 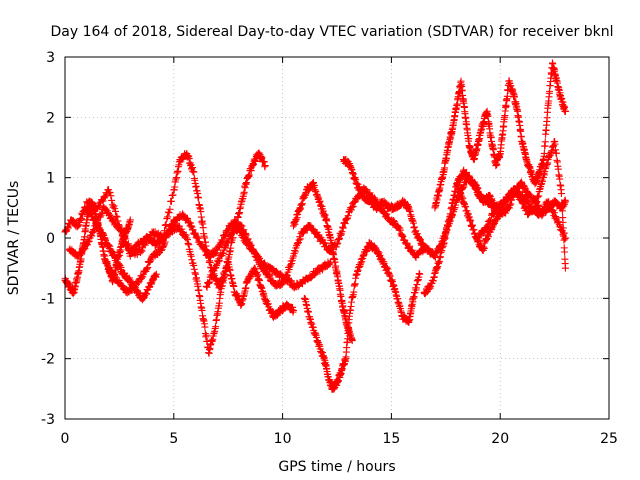 What do you see at coordinates (14, 238) in the screenshot?
I see `y-axis-label: SDTVAR / TECUs` at bounding box center [14, 238].